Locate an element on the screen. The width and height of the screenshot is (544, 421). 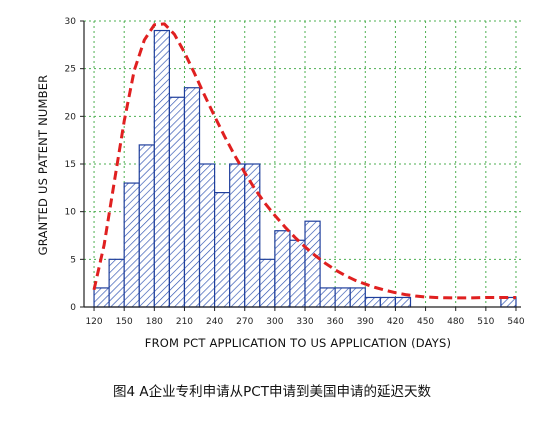
y-tick-label: 10 is located at coordinates (71, 213).